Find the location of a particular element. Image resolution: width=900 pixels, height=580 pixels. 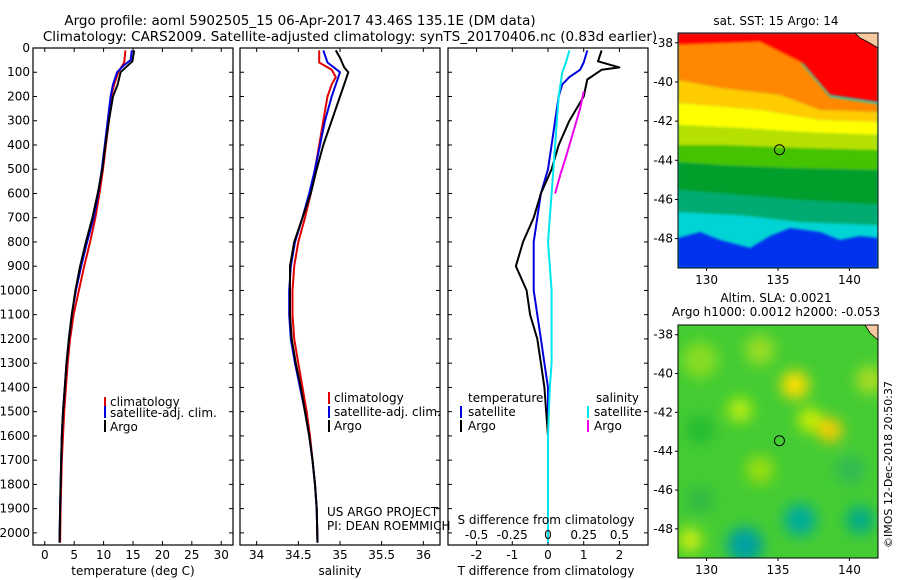

depth-tick-label: 1900 is located at coordinates (15, 509).